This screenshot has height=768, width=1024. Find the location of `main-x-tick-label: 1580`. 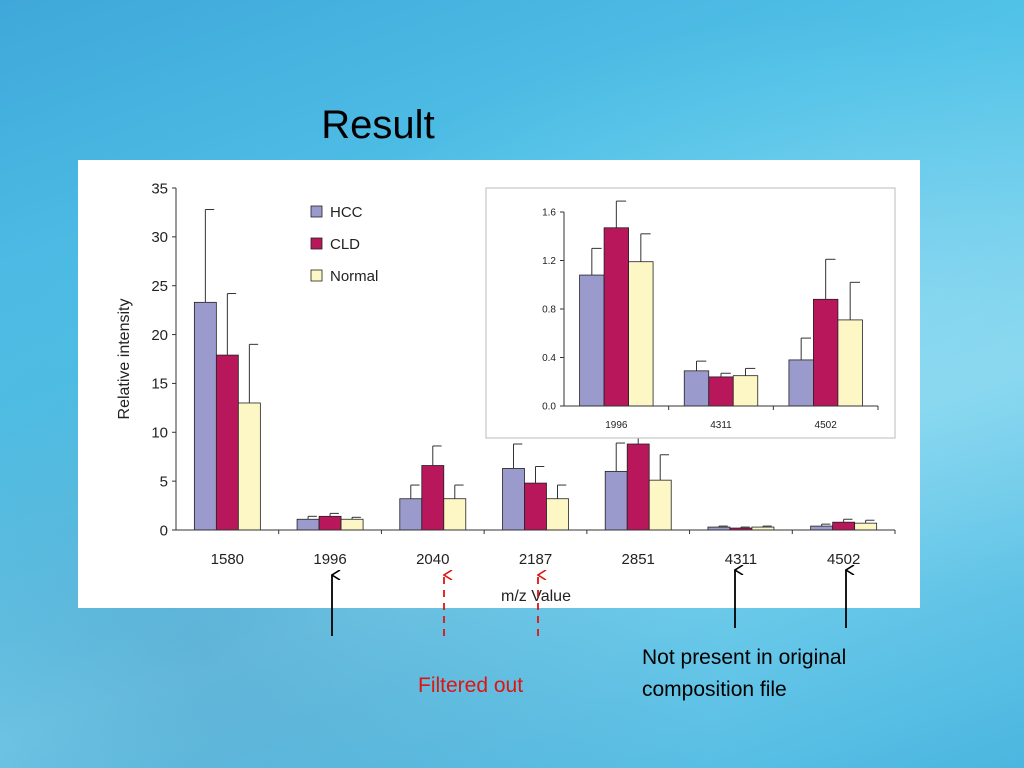

main-x-tick-label: 1580 is located at coordinates (227, 559).